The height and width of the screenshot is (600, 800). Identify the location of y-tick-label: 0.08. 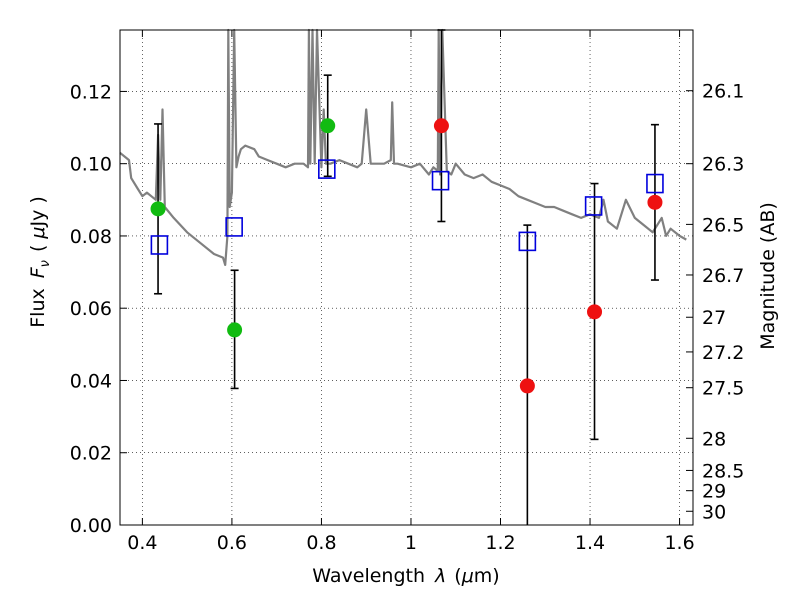
(91, 237).